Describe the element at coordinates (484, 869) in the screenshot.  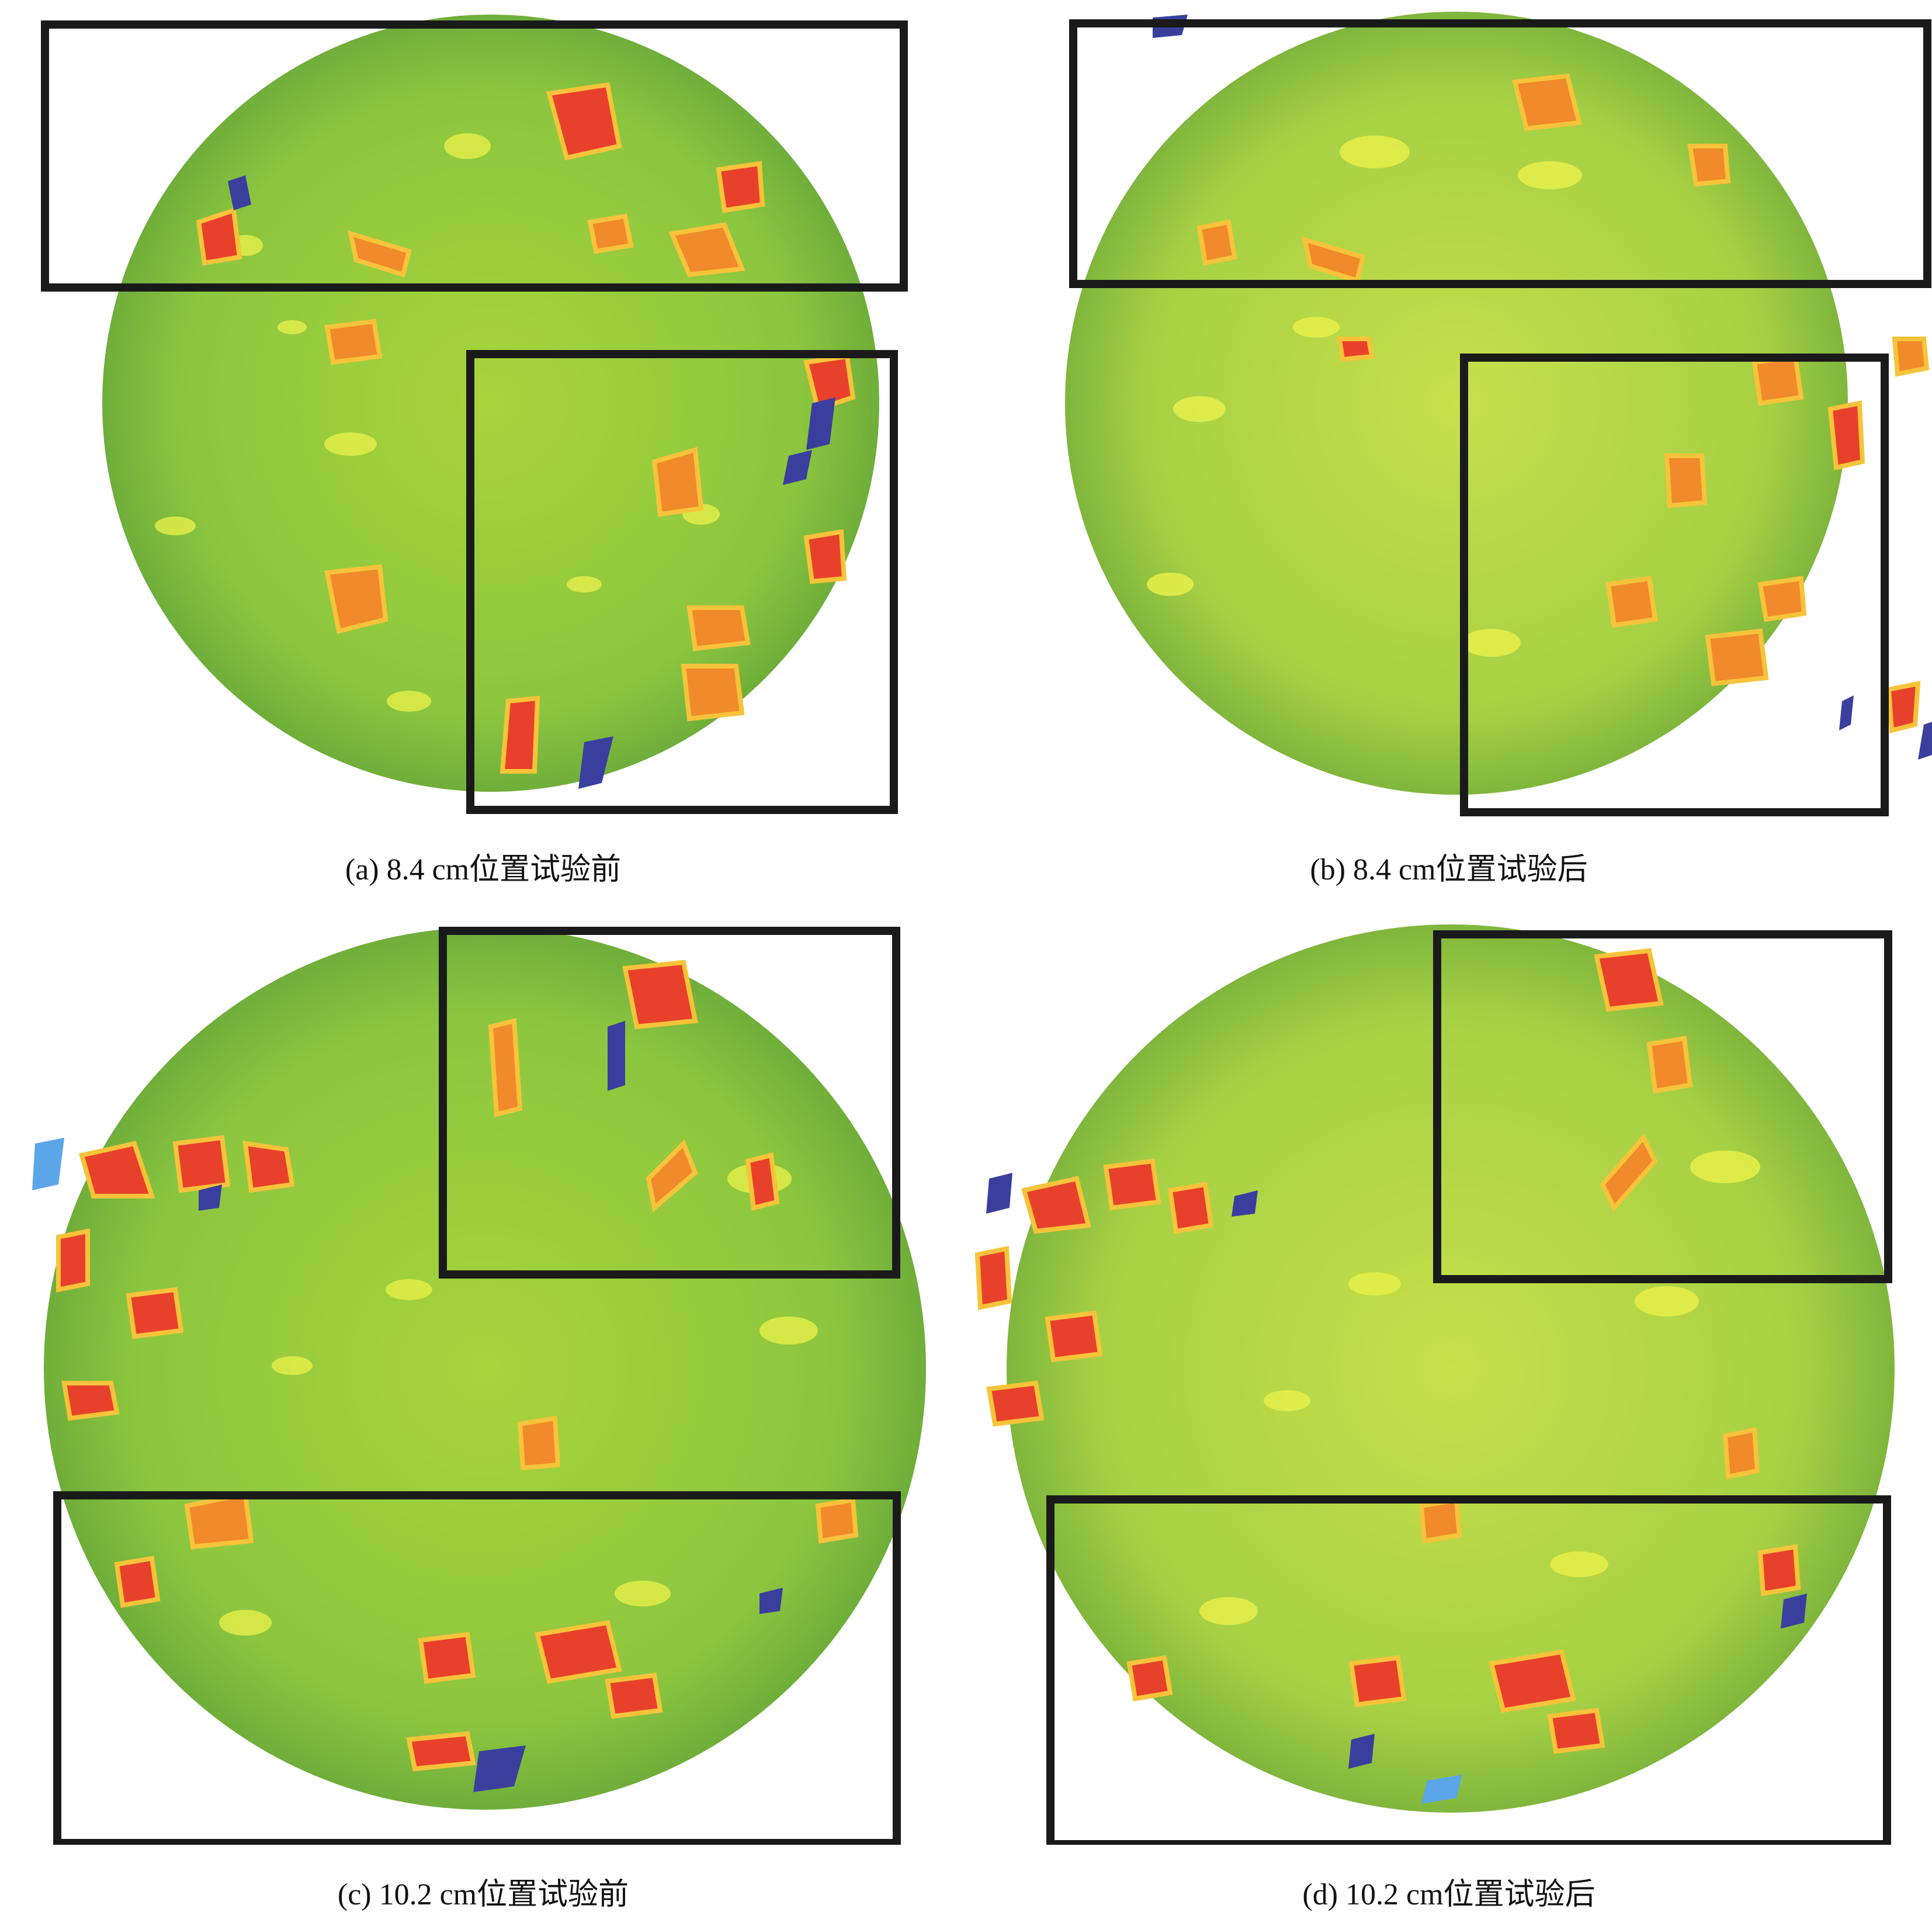
I see `caption-a: (a) 8.4 cm位置试验前` at that location.